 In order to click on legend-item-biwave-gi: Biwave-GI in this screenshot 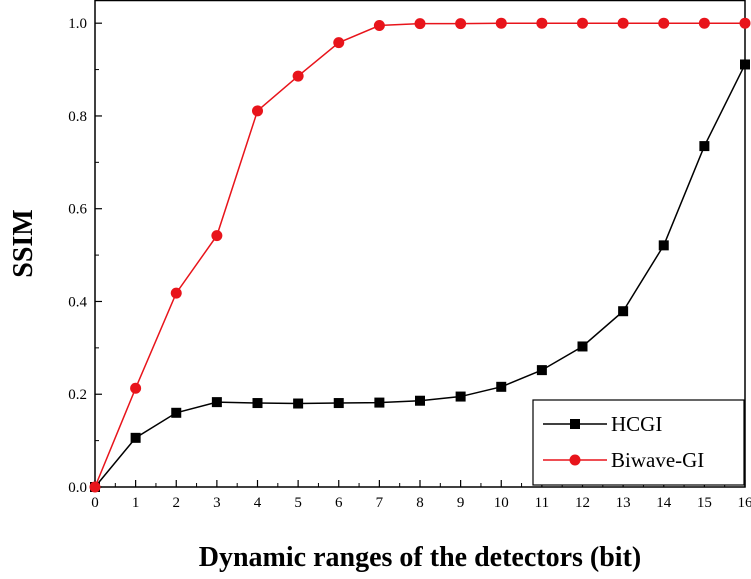, I will do `click(623, 460)`.